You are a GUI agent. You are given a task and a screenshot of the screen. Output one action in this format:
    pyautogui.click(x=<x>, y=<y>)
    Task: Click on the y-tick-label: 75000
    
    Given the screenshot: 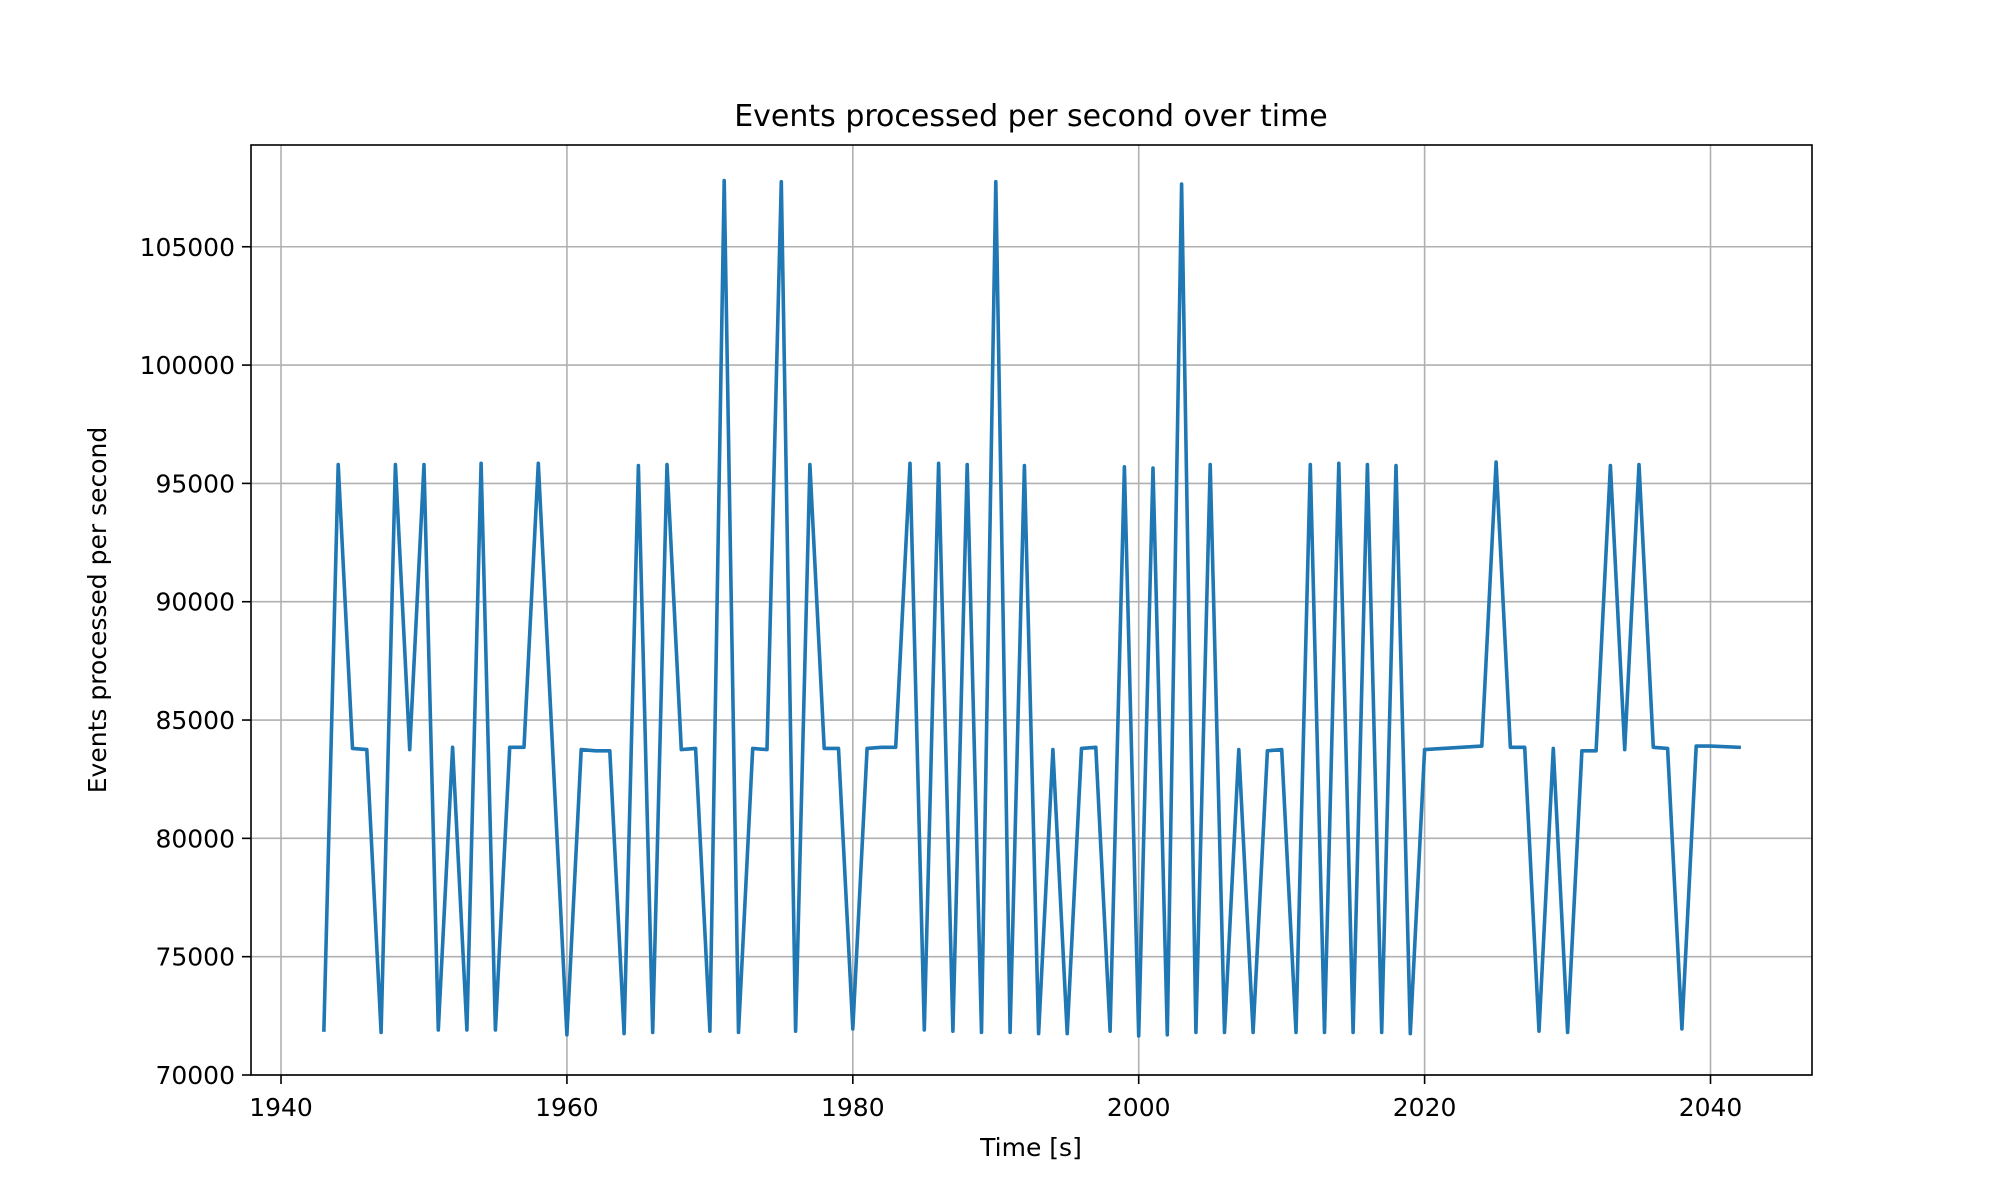 What is the action you would take?
    pyautogui.click(x=195, y=957)
    